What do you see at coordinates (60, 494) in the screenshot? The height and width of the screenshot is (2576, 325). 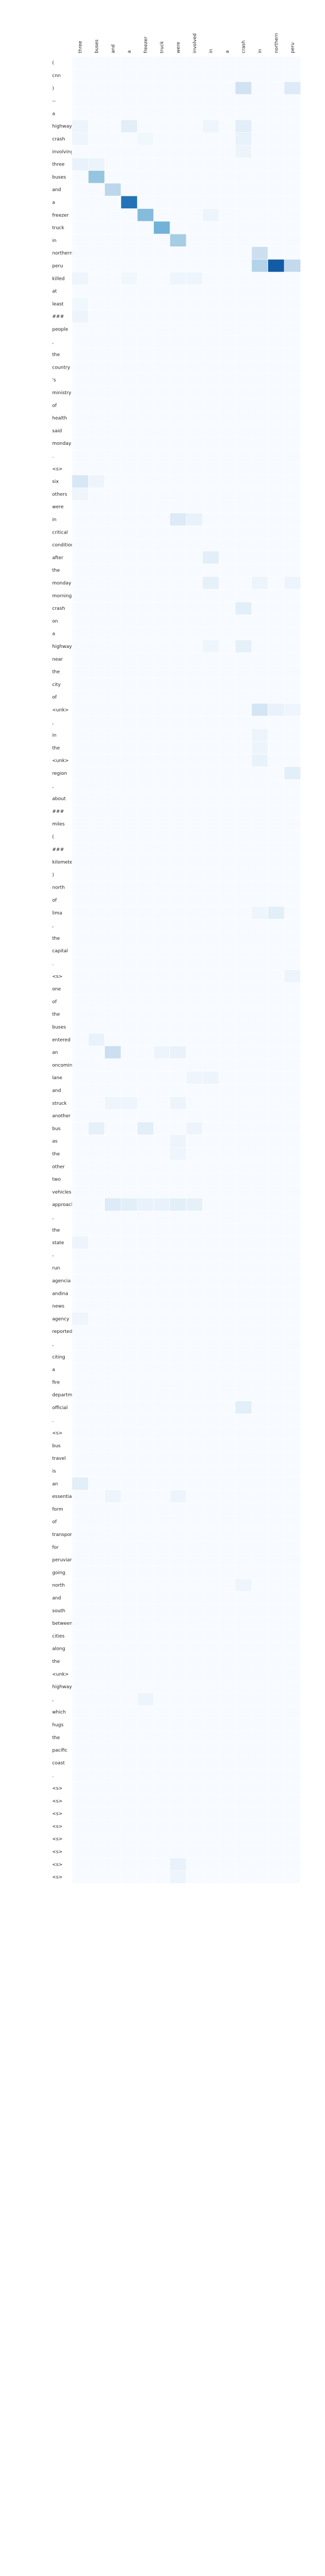 I see `y-tick-label: others` at bounding box center [60, 494].